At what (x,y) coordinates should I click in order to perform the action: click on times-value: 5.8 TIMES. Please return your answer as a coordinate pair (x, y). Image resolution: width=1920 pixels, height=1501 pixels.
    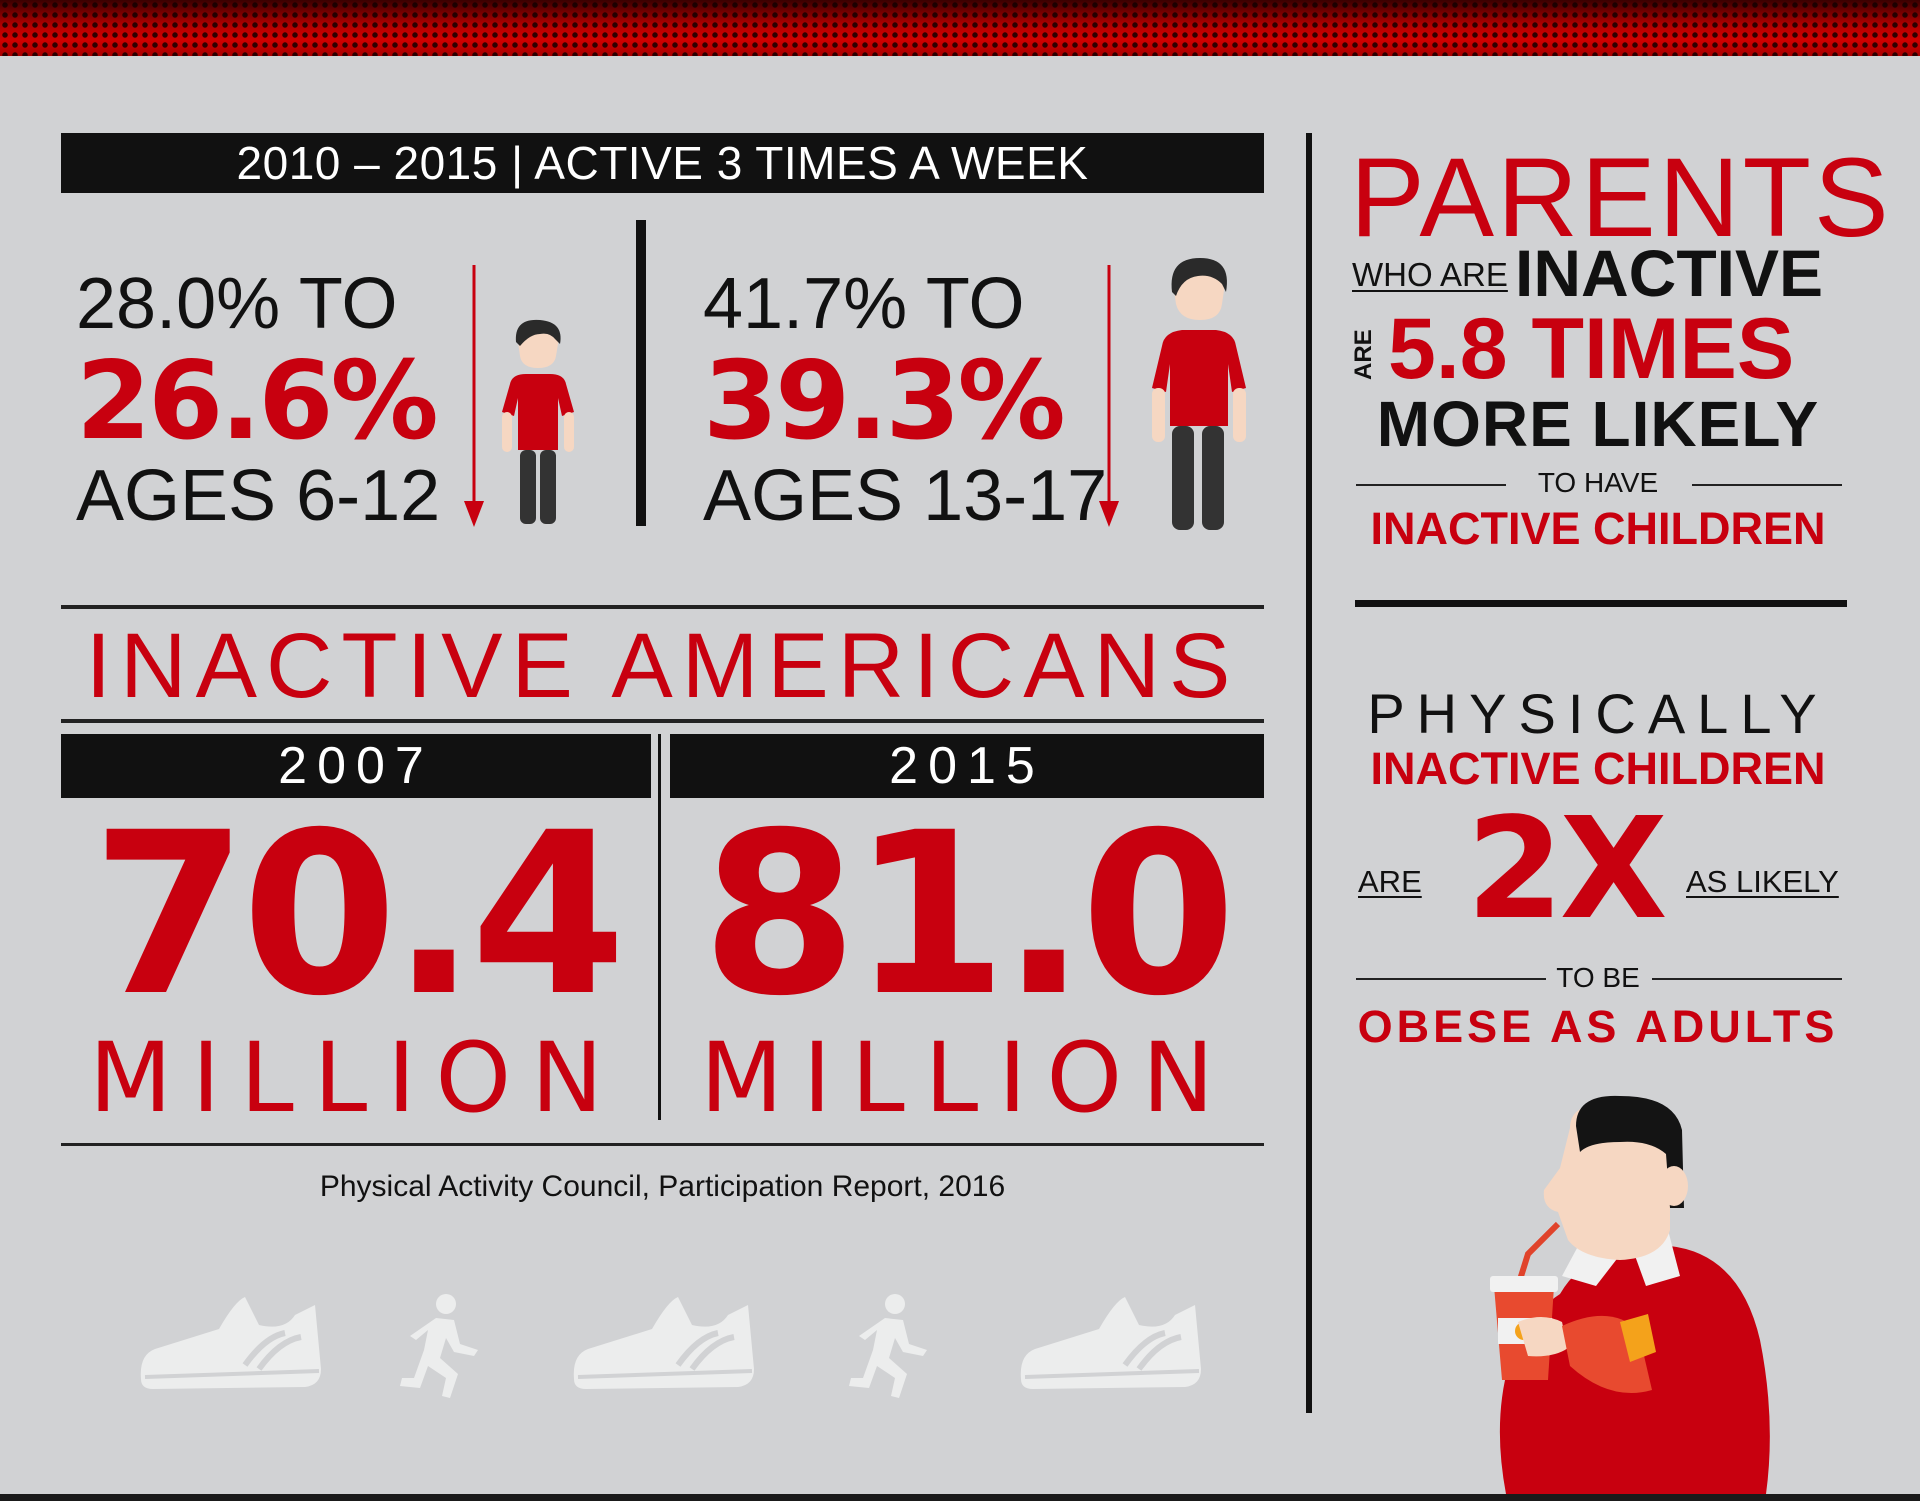
    Looking at the image, I should click on (1591, 349).